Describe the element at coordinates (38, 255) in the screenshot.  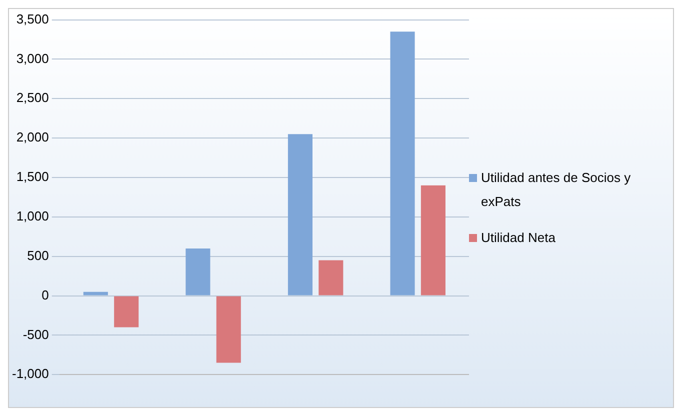
I see `y-tick-label: 500` at that location.